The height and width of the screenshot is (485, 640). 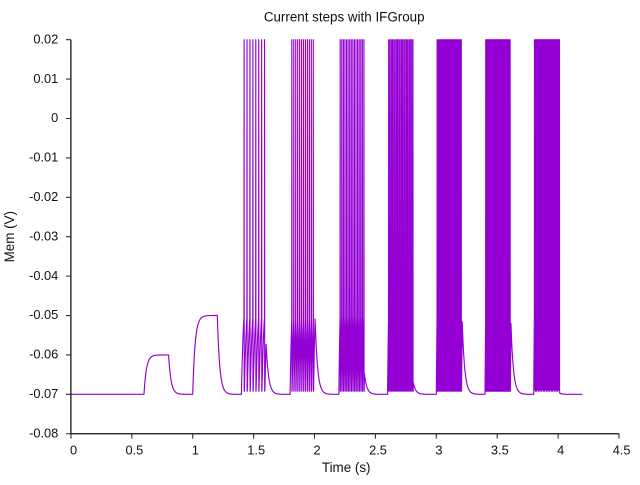 What do you see at coordinates (43, 314) in the screenshot?
I see `svg-text: -0.05` at bounding box center [43, 314].